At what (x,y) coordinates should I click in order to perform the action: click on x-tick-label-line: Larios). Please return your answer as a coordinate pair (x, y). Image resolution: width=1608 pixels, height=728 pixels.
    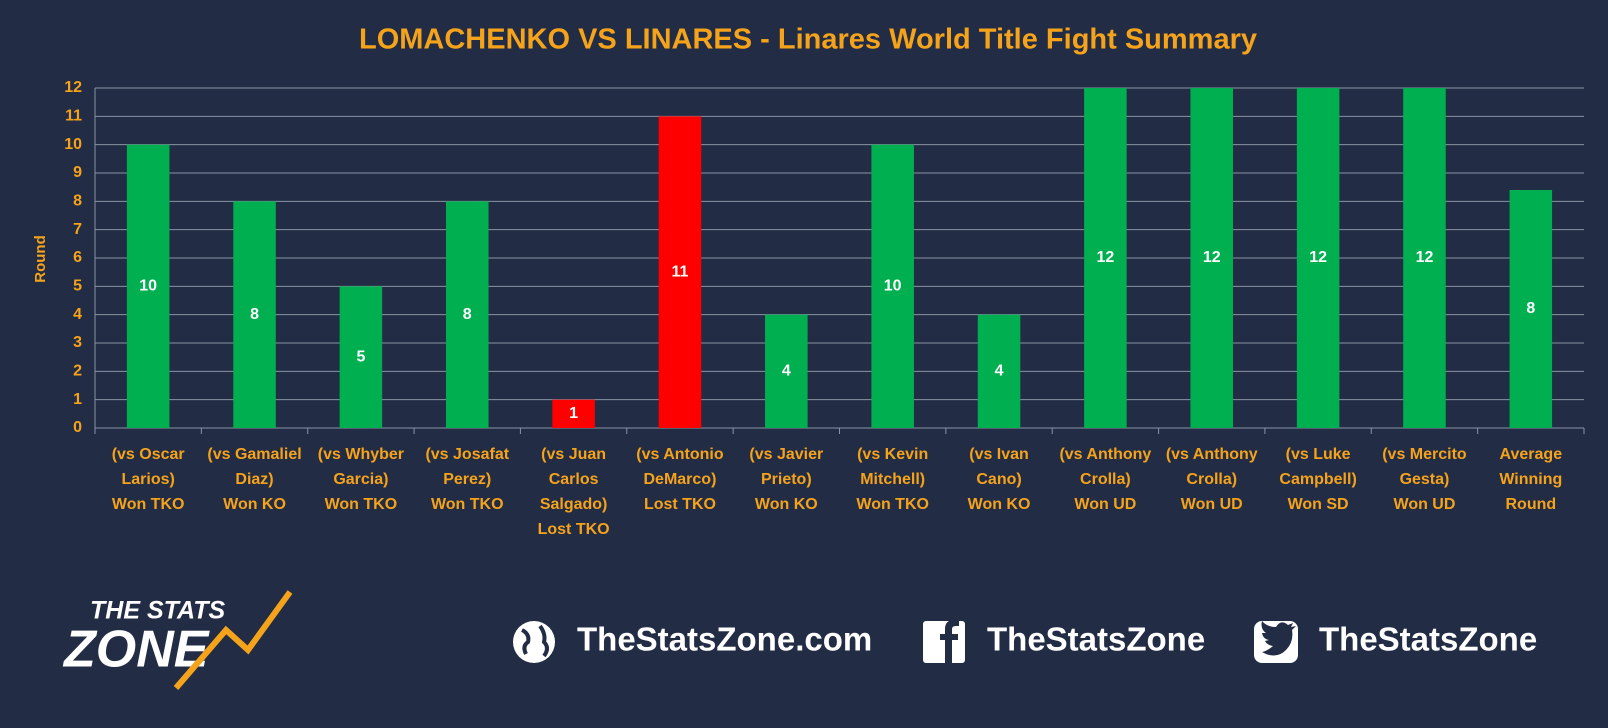
    Looking at the image, I should click on (148, 479).